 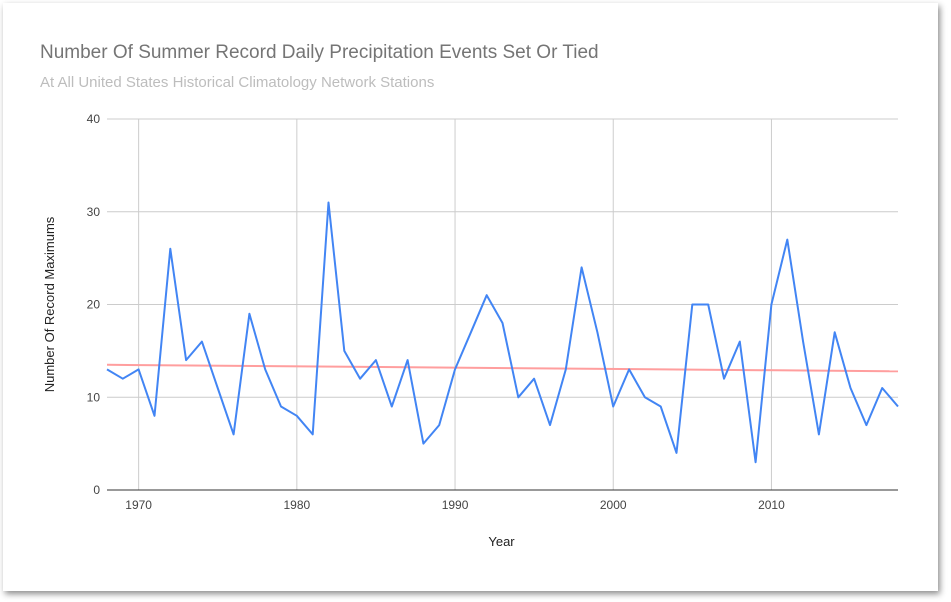 What do you see at coordinates (49, 304) in the screenshot?
I see `y-axis-label: Number Of Record Maximums` at bounding box center [49, 304].